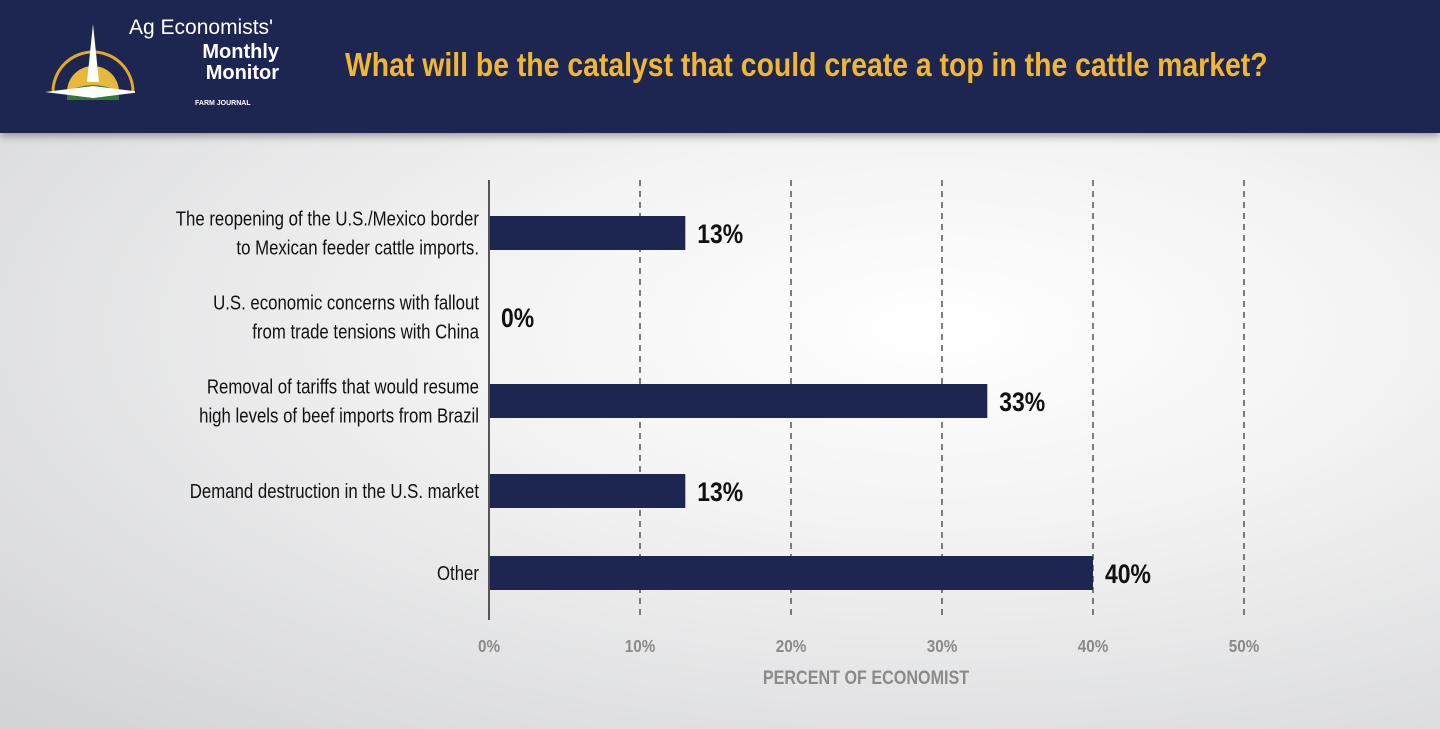 The width and height of the screenshot is (1440, 729). I want to click on x-tick-label: 50%, so click(1244, 646).